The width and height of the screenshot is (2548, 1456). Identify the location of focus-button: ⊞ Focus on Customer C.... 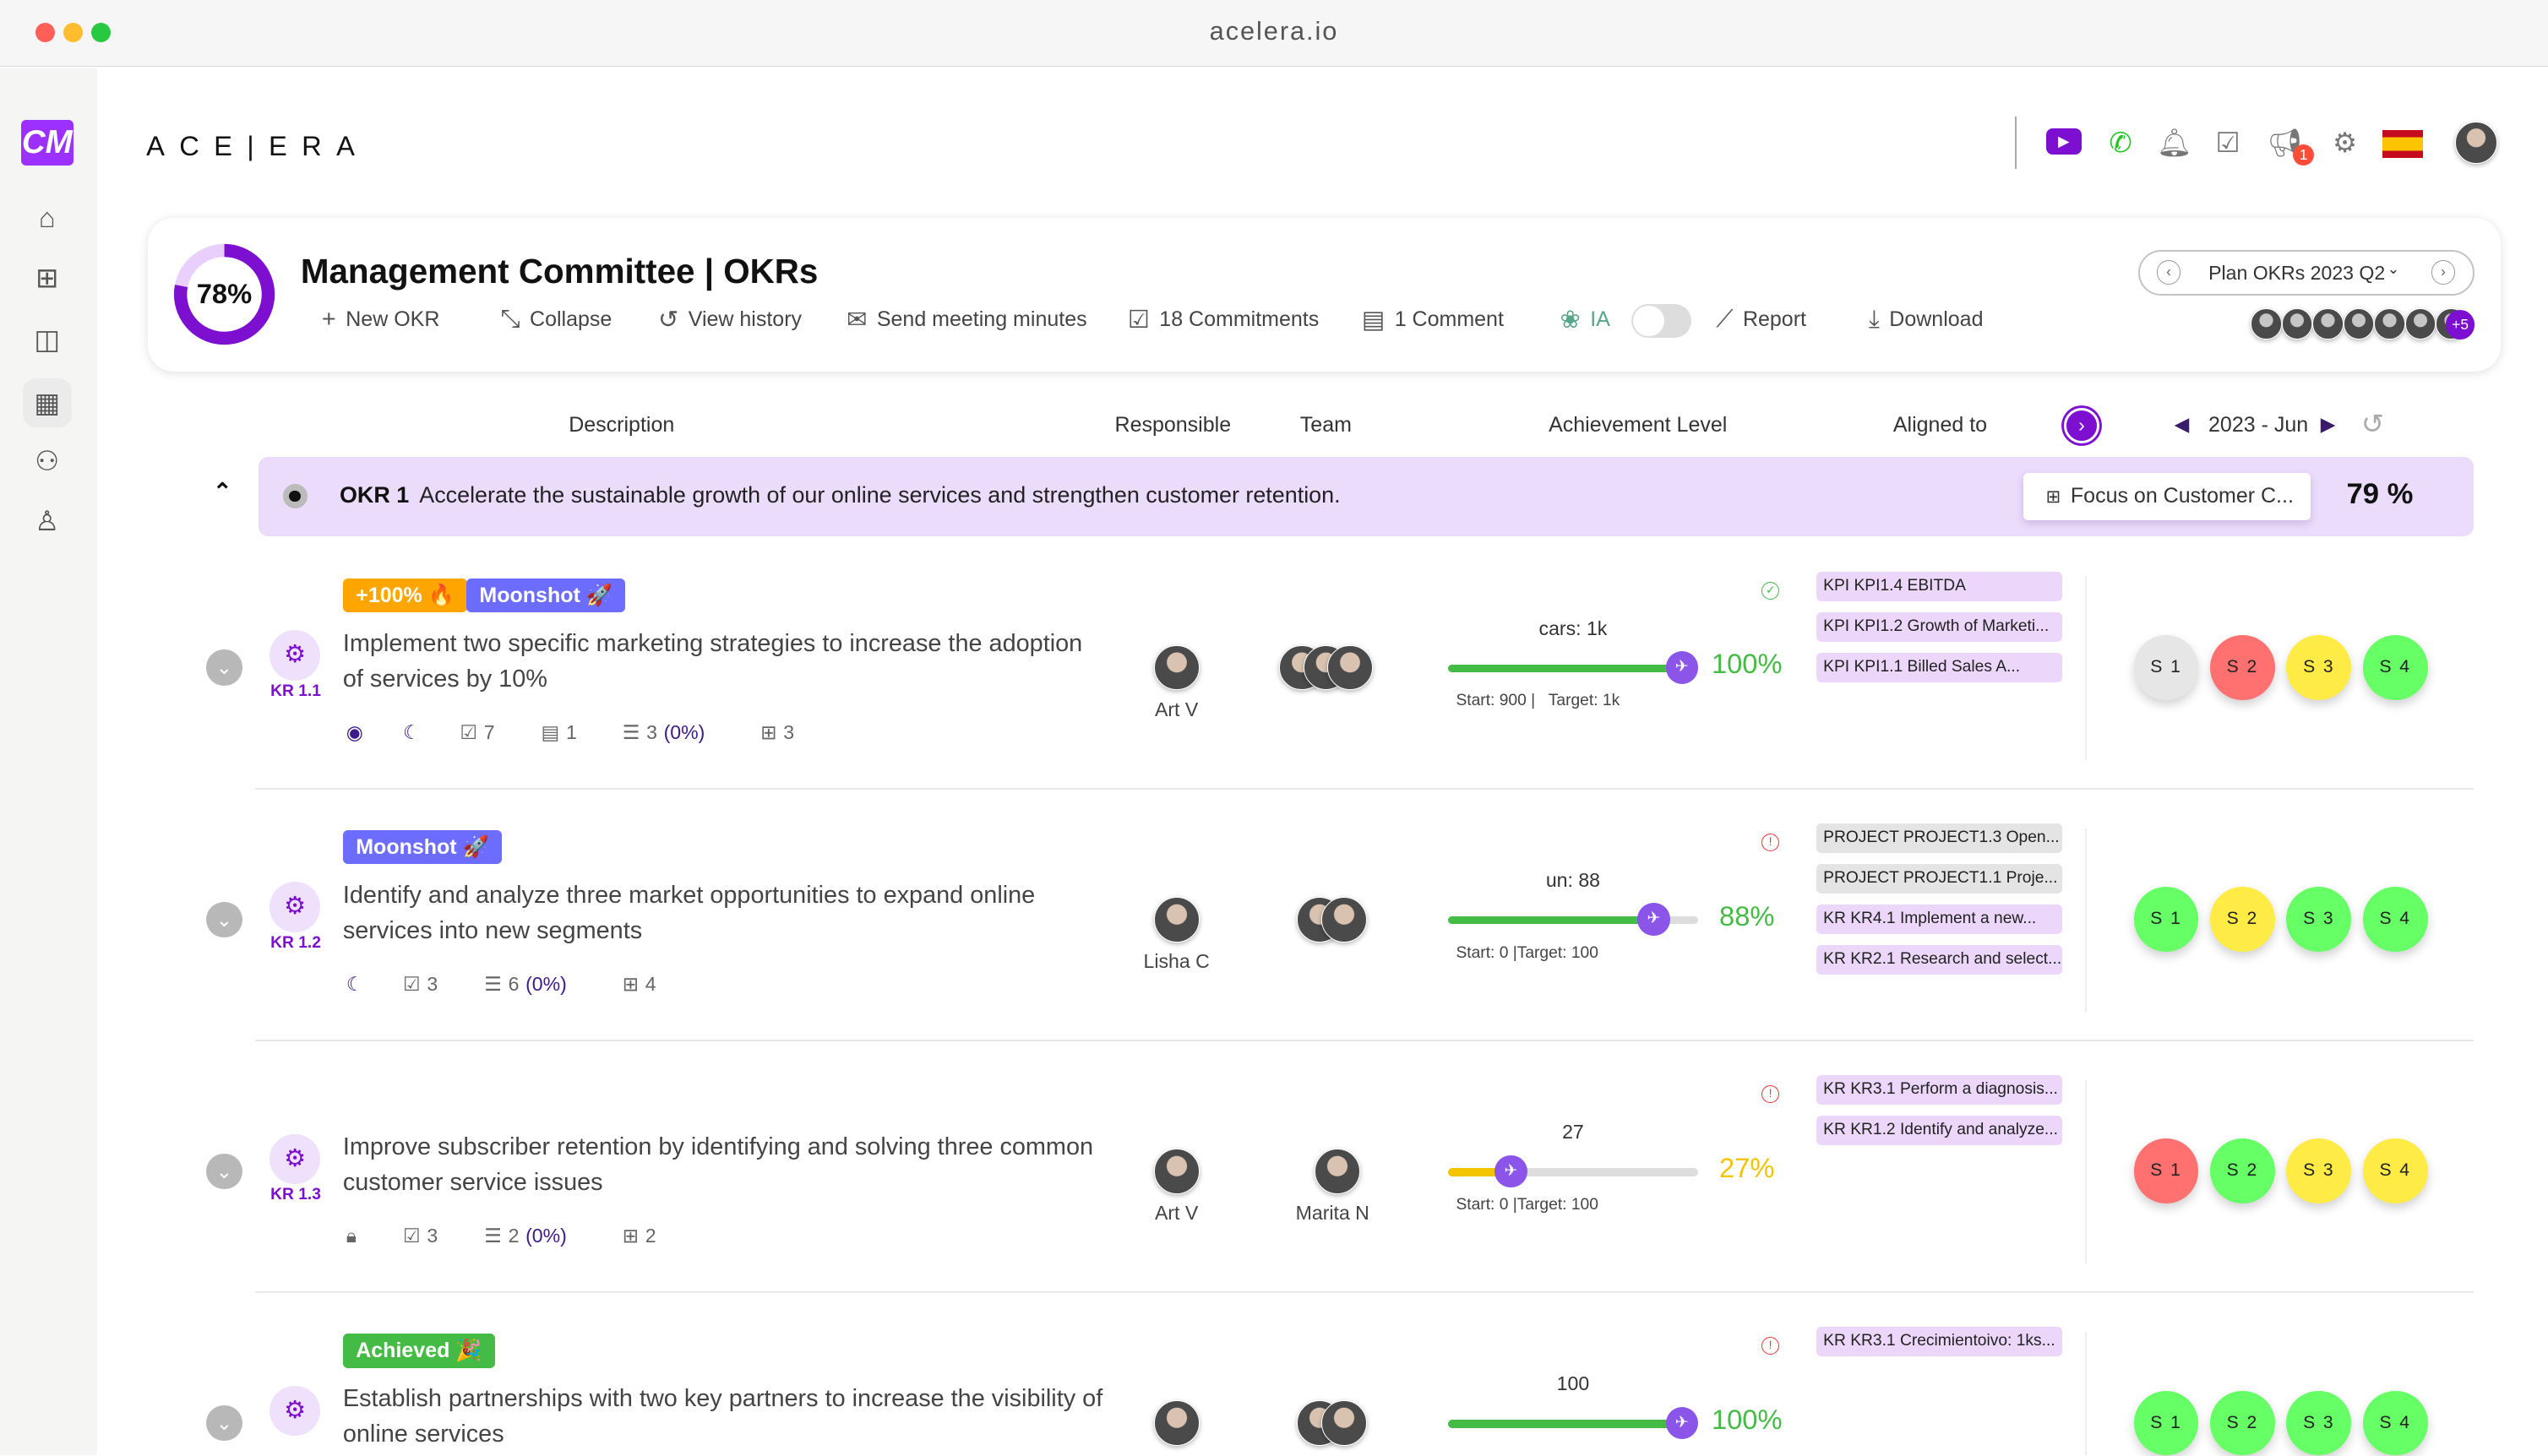
(2167, 496).